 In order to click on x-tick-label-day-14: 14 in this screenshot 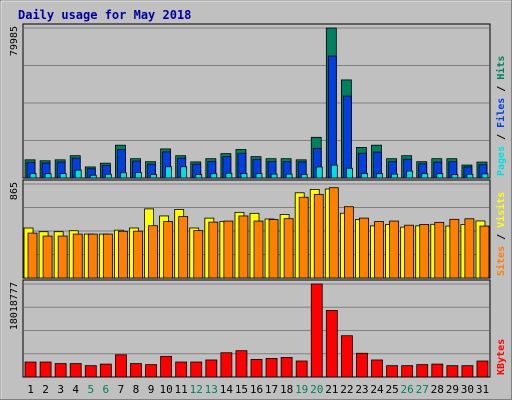, I will do `click(227, 389)`.